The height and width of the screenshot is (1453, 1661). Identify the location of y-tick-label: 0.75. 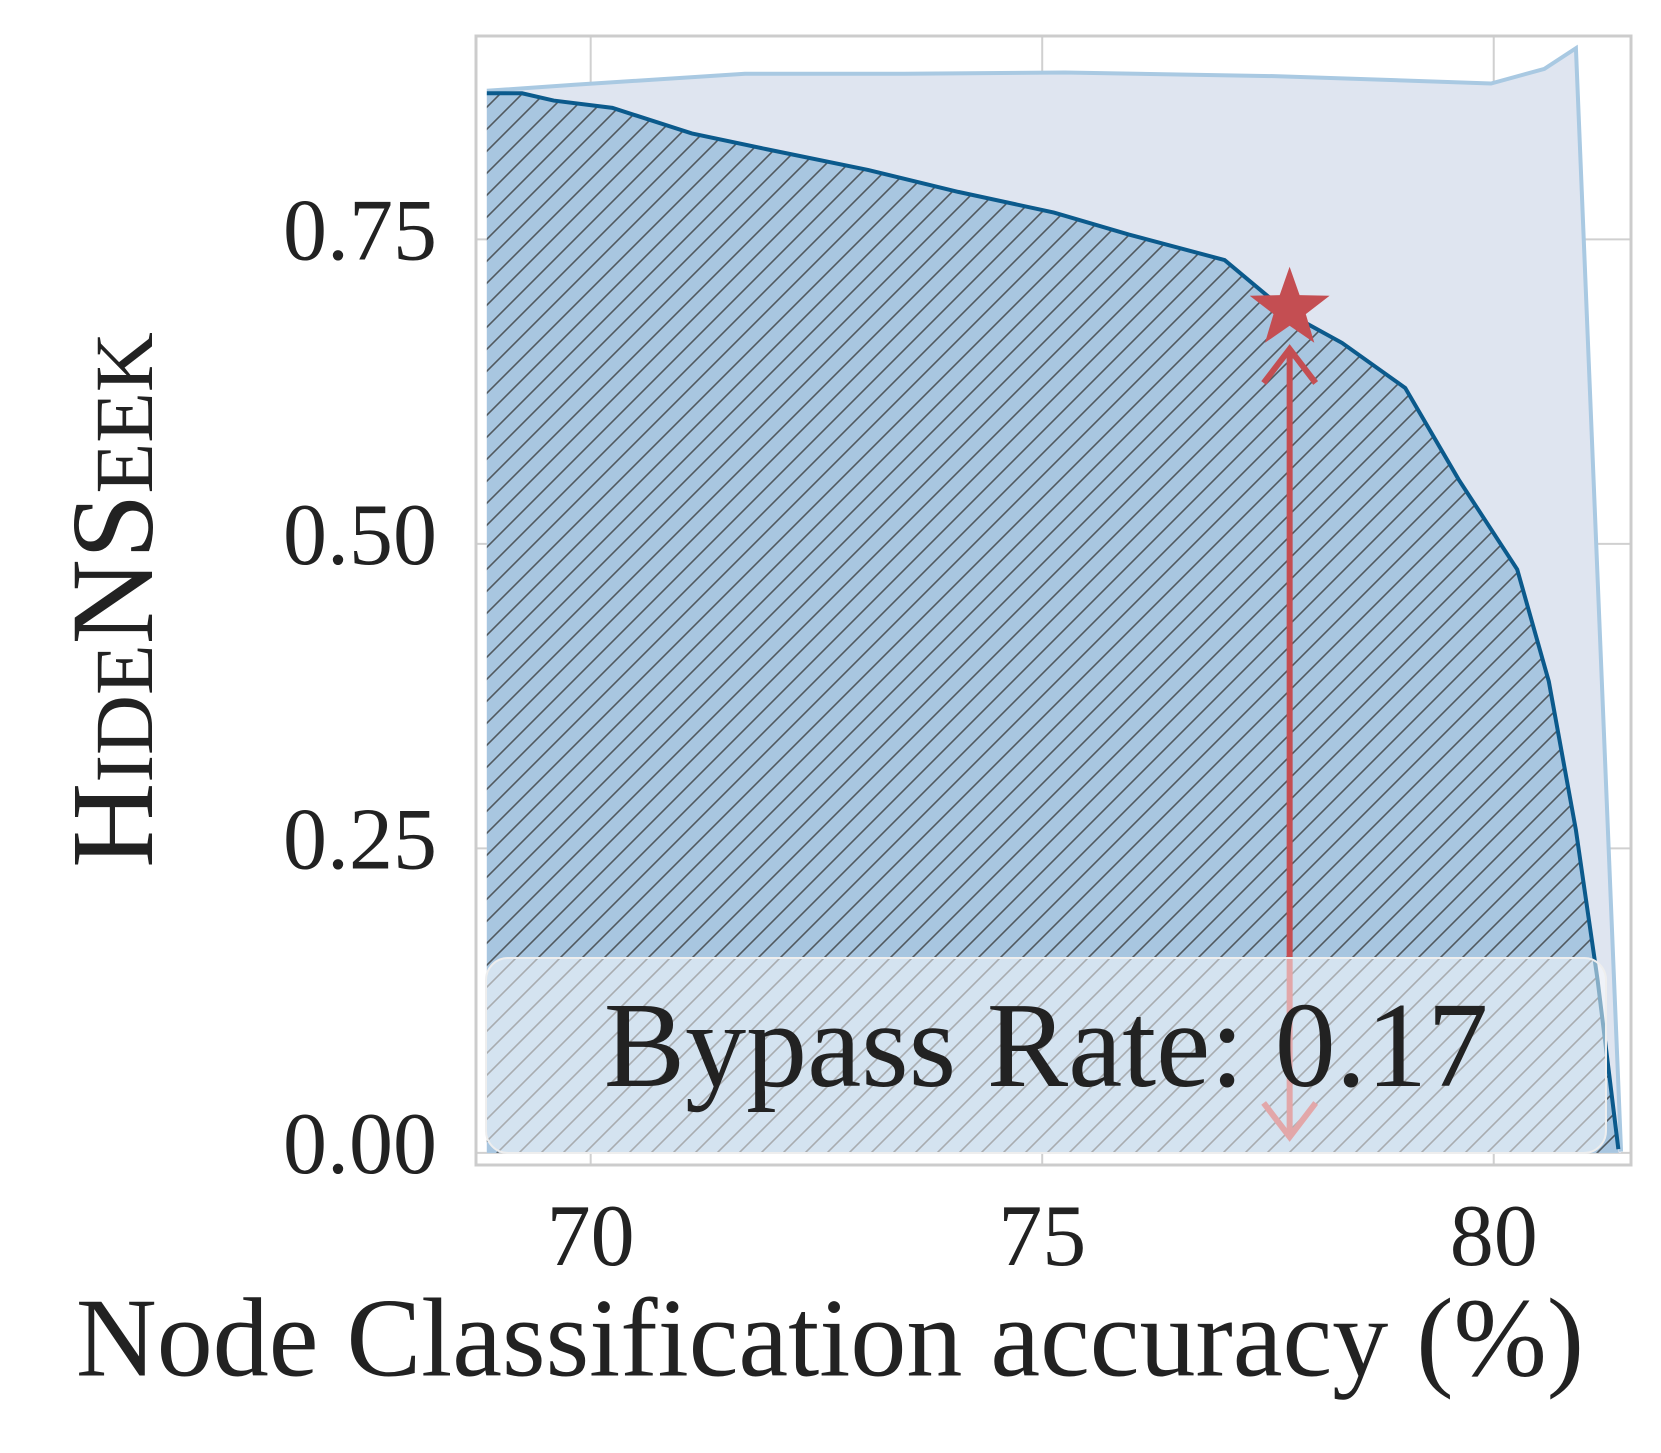
(360, 231).